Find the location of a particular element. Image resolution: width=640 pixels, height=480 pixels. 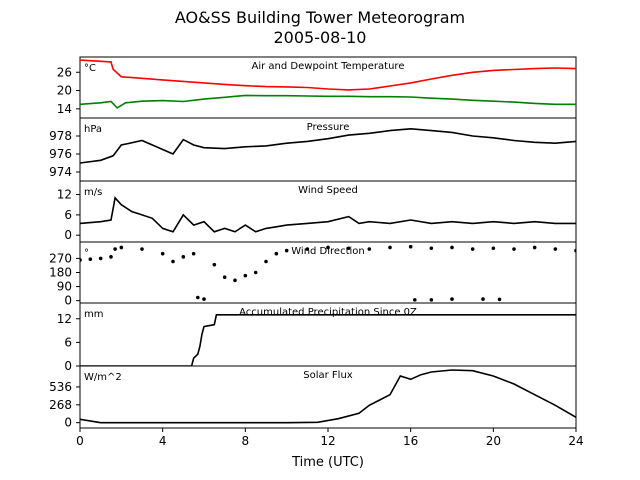

x-tick-label: 0 is located at coordinates (80, 441).